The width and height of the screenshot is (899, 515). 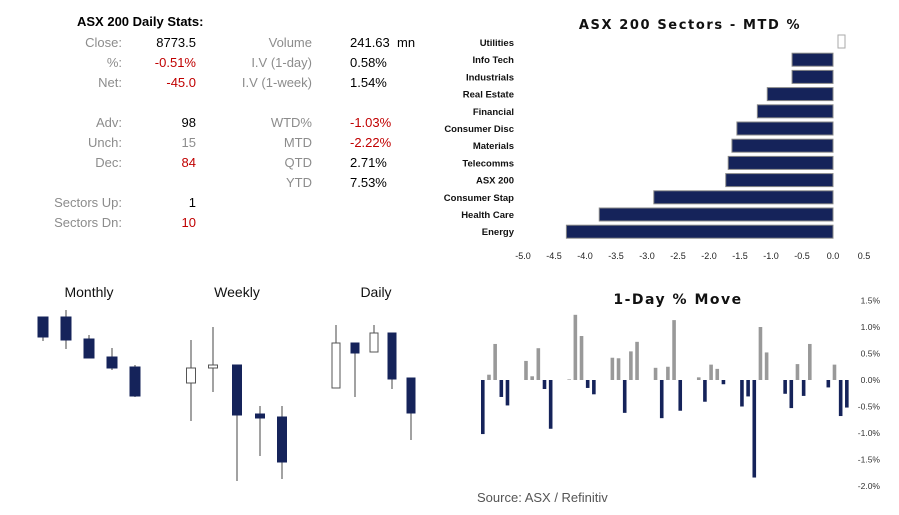 What do you see at coordinates (188, 222) in the screenshot?
I see `stat-value: 10` at bounding box center [188, 222].